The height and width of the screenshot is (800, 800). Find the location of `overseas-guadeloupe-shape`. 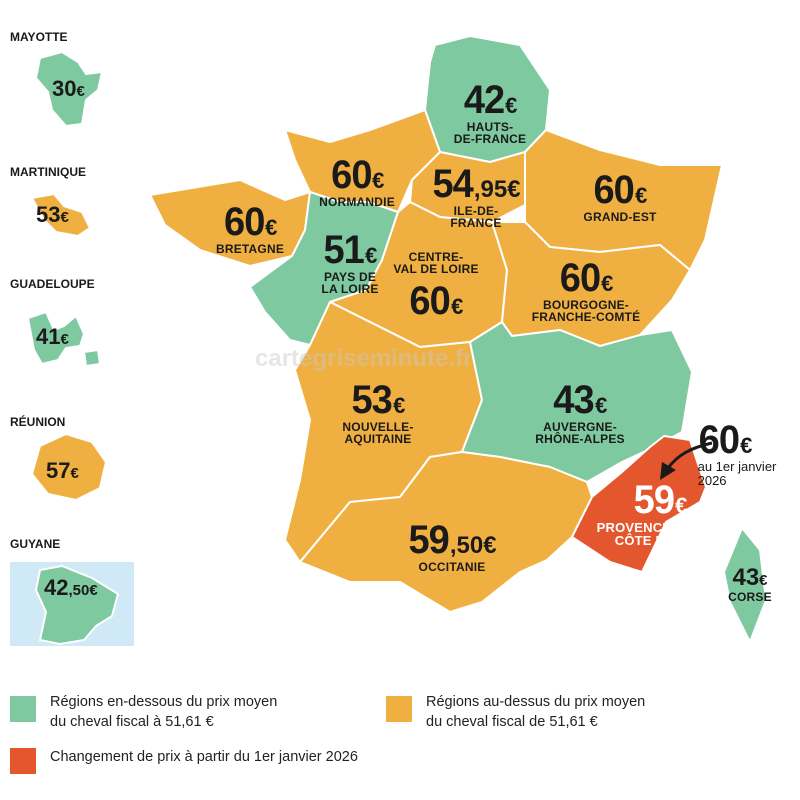

overseas-guadeloupe-shape is located at coordinates (56, 338).